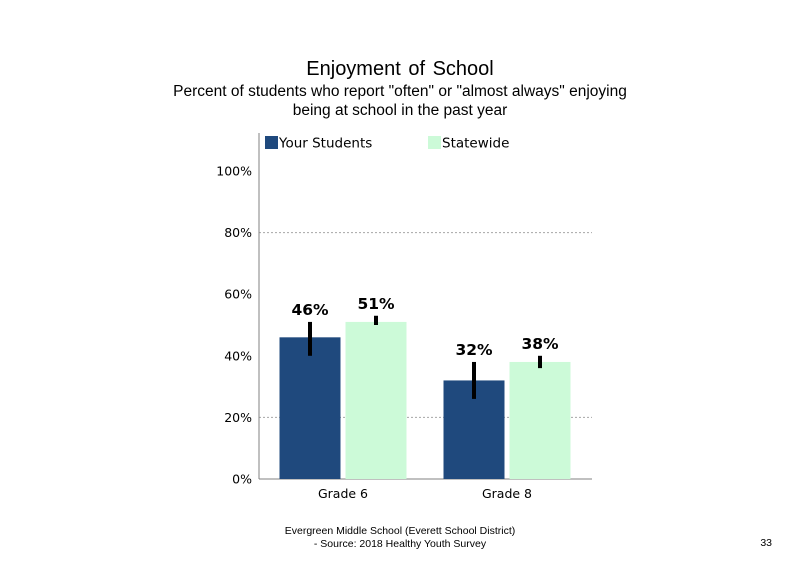 The width and height of the screenshot is (800, 568). Describe the element at coordinates (242, 479) in the screenshot. I see `y-tick-label: 0%` at that location.